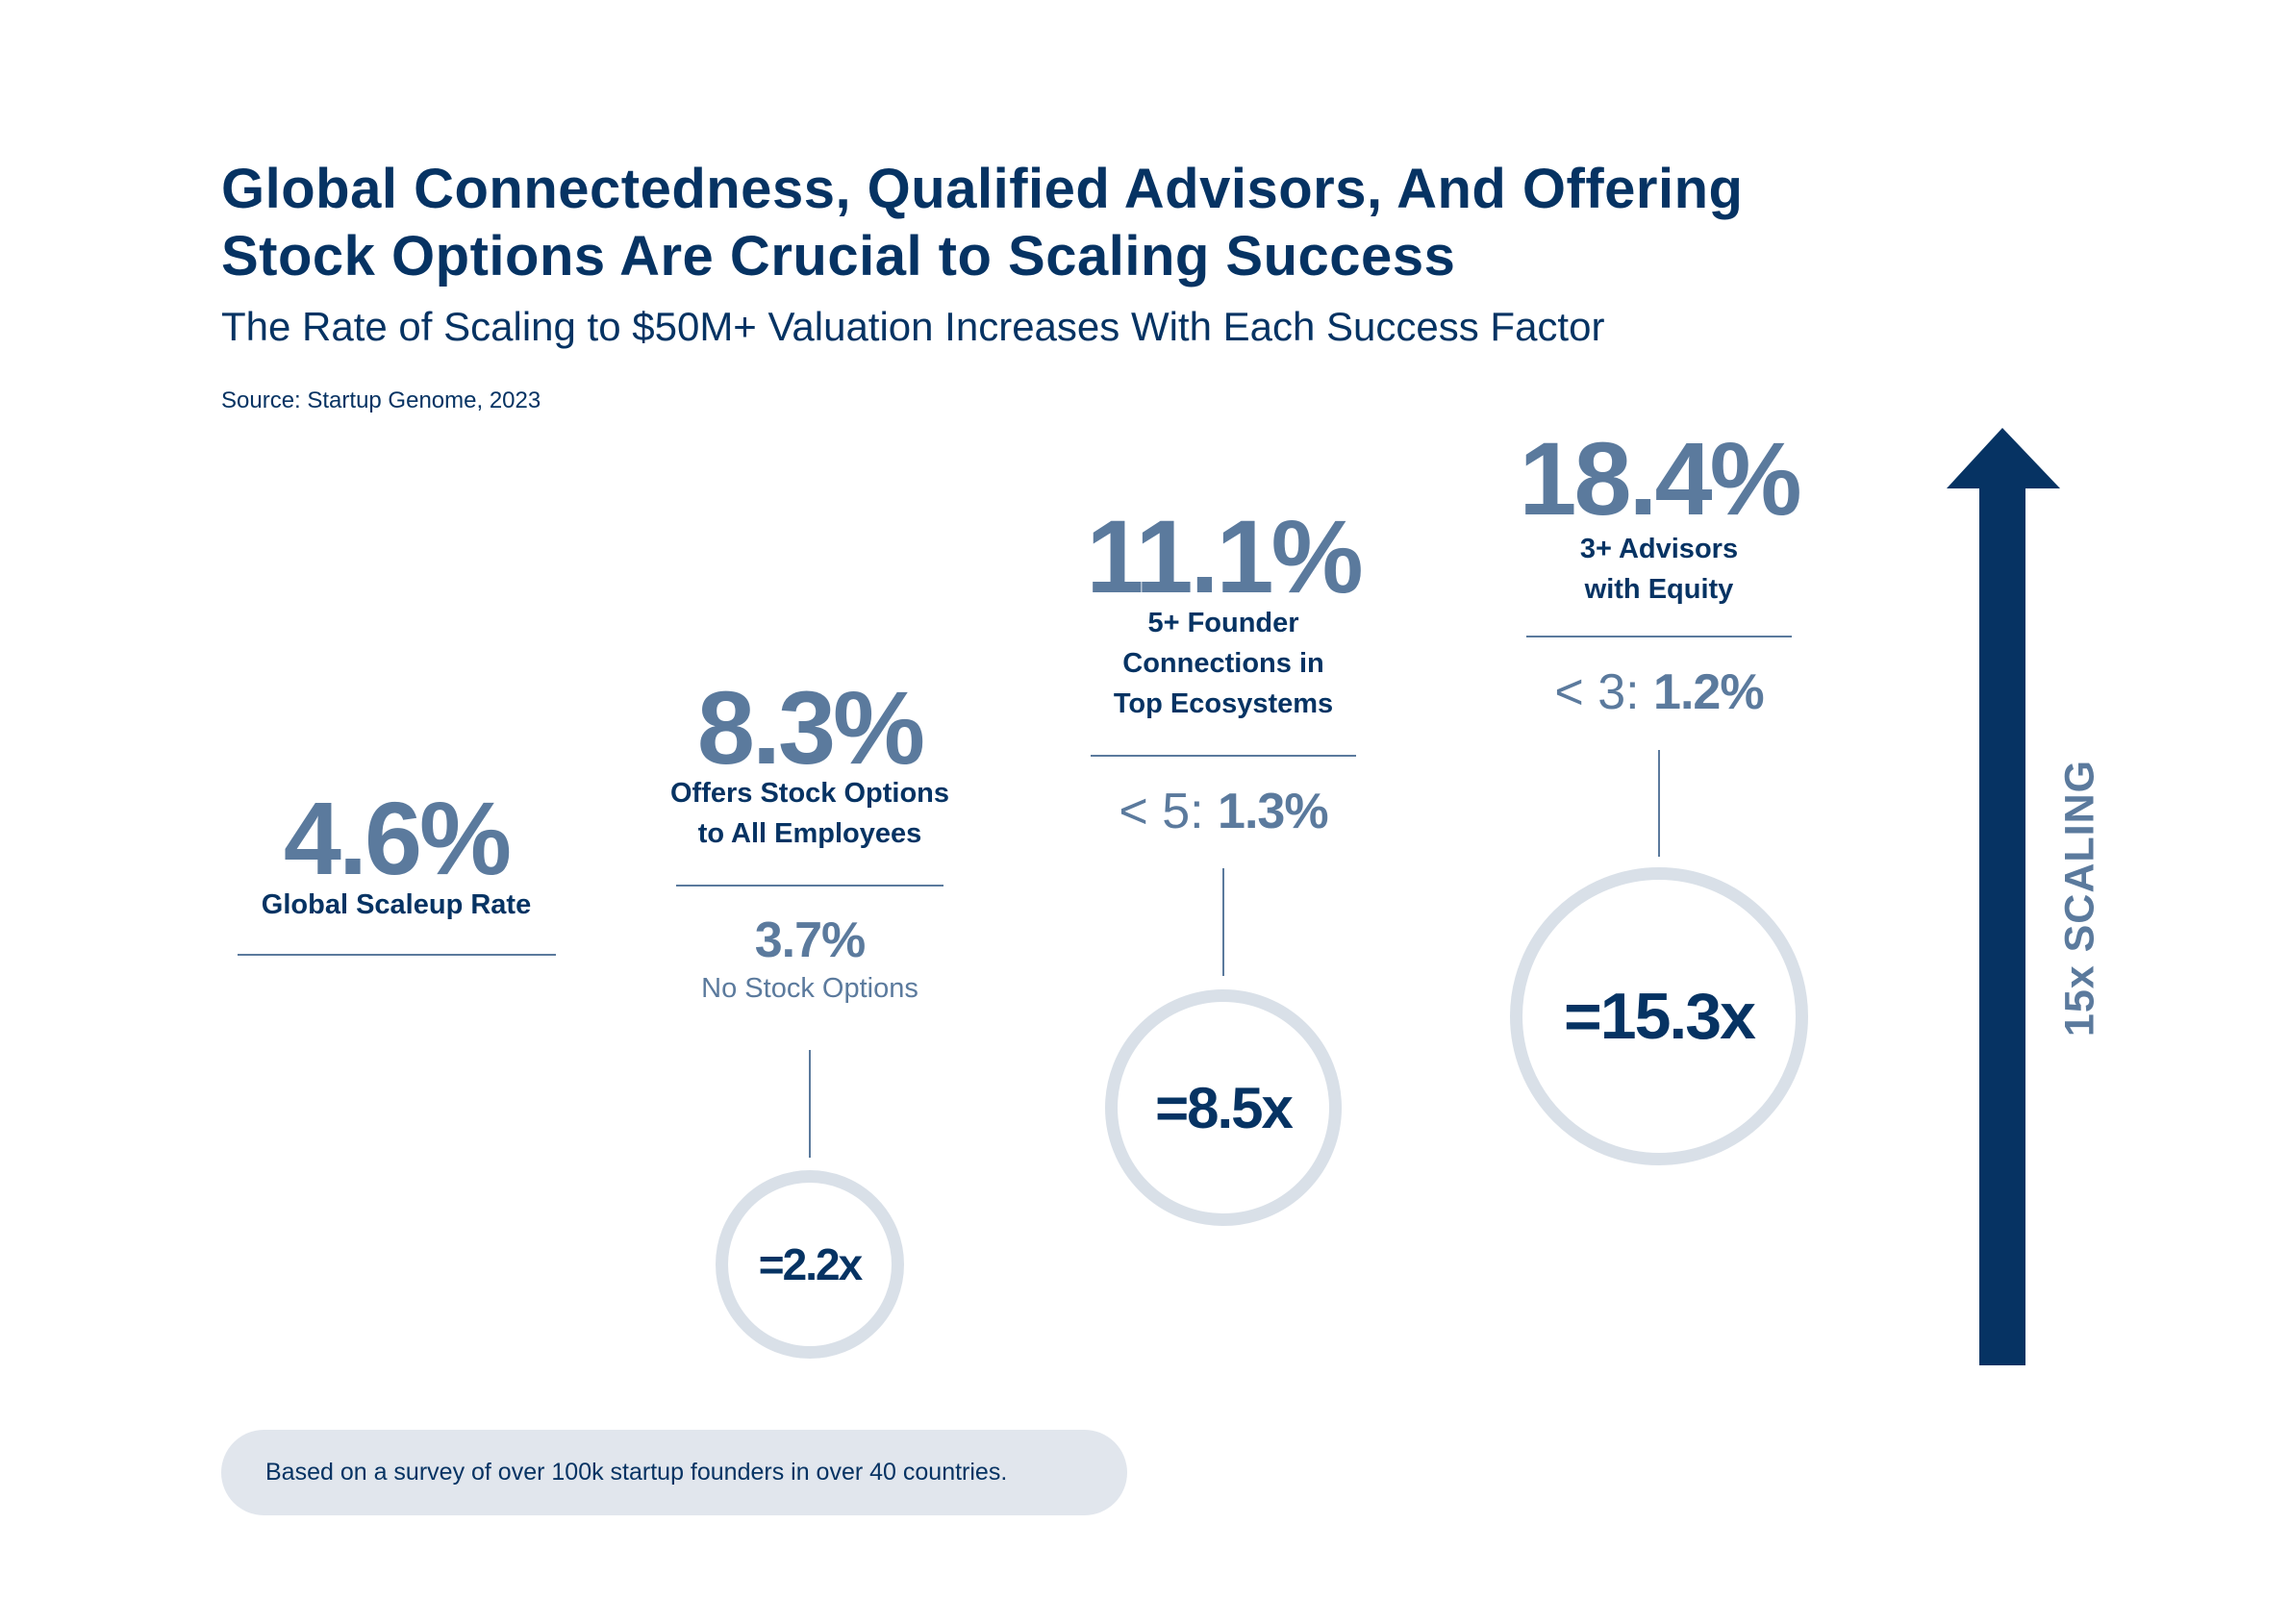 Image resolution: width=2289 pixels, height=1624 pixels. I want to click on founder-comparison: < 5: 1.3%, so click(1224, 811).